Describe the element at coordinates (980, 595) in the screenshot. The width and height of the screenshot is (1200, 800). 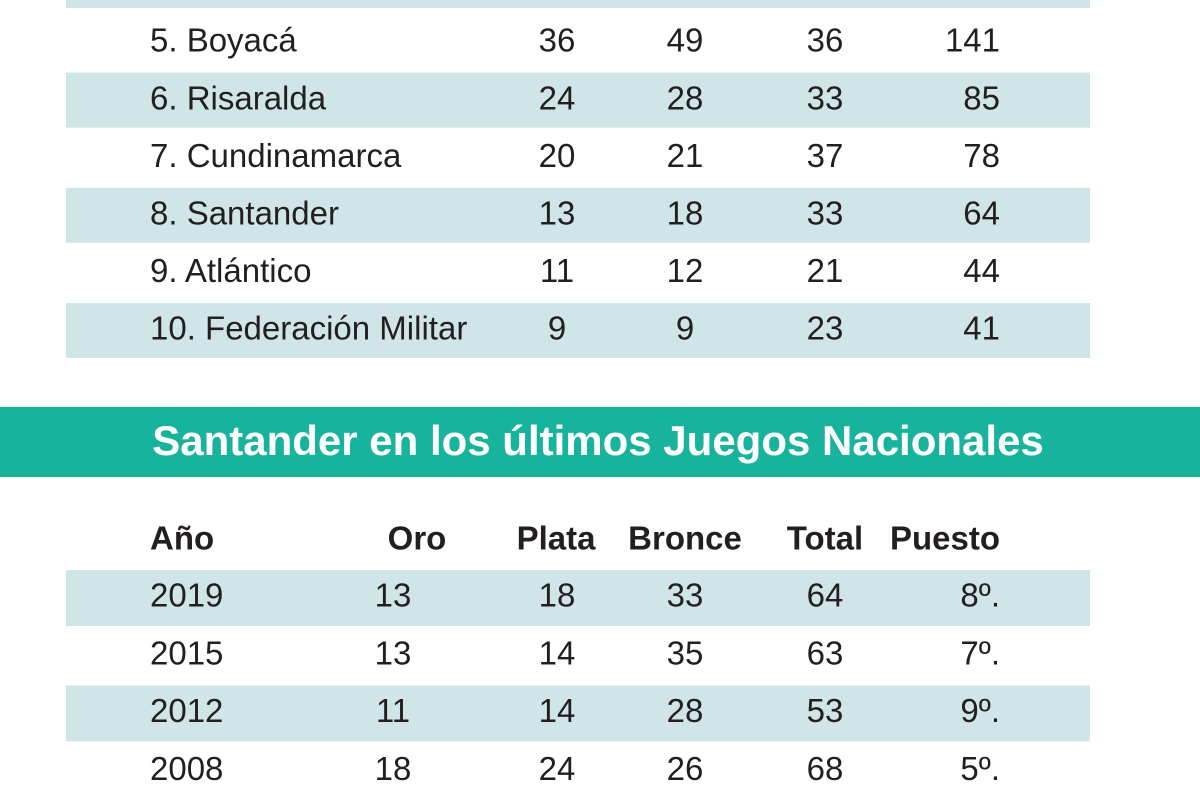
I see `history-cell: 8º.` at that location.